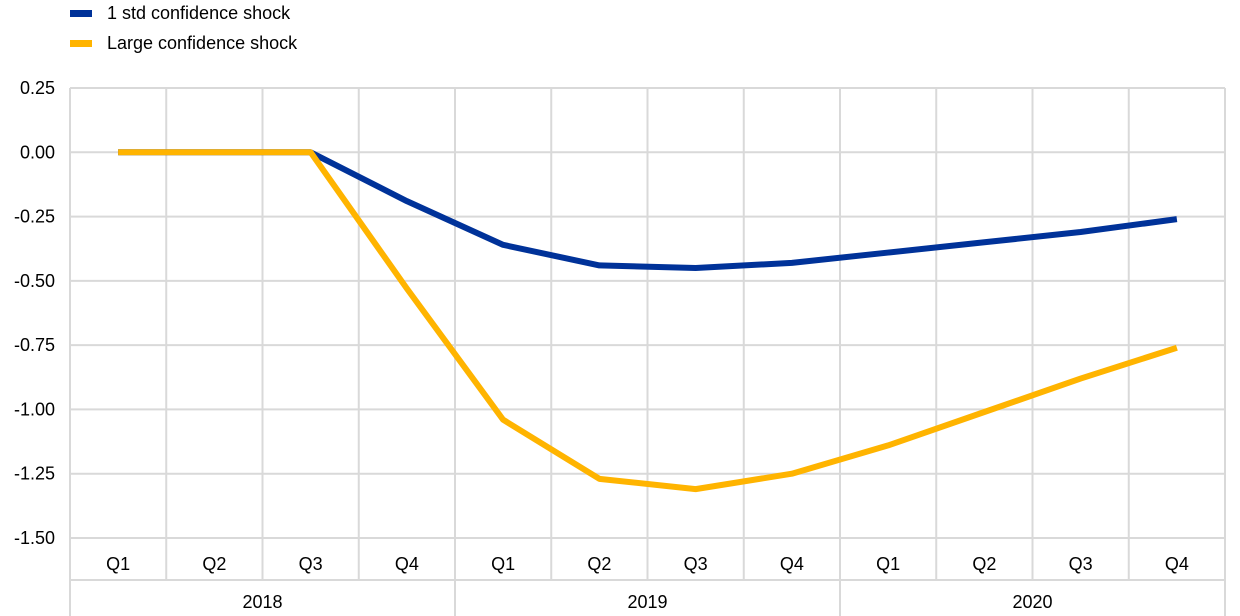  What do you see at coordinates (262, 602) in the screenshot?
I see `year-label: 2018` at bounding box center [262, 602].